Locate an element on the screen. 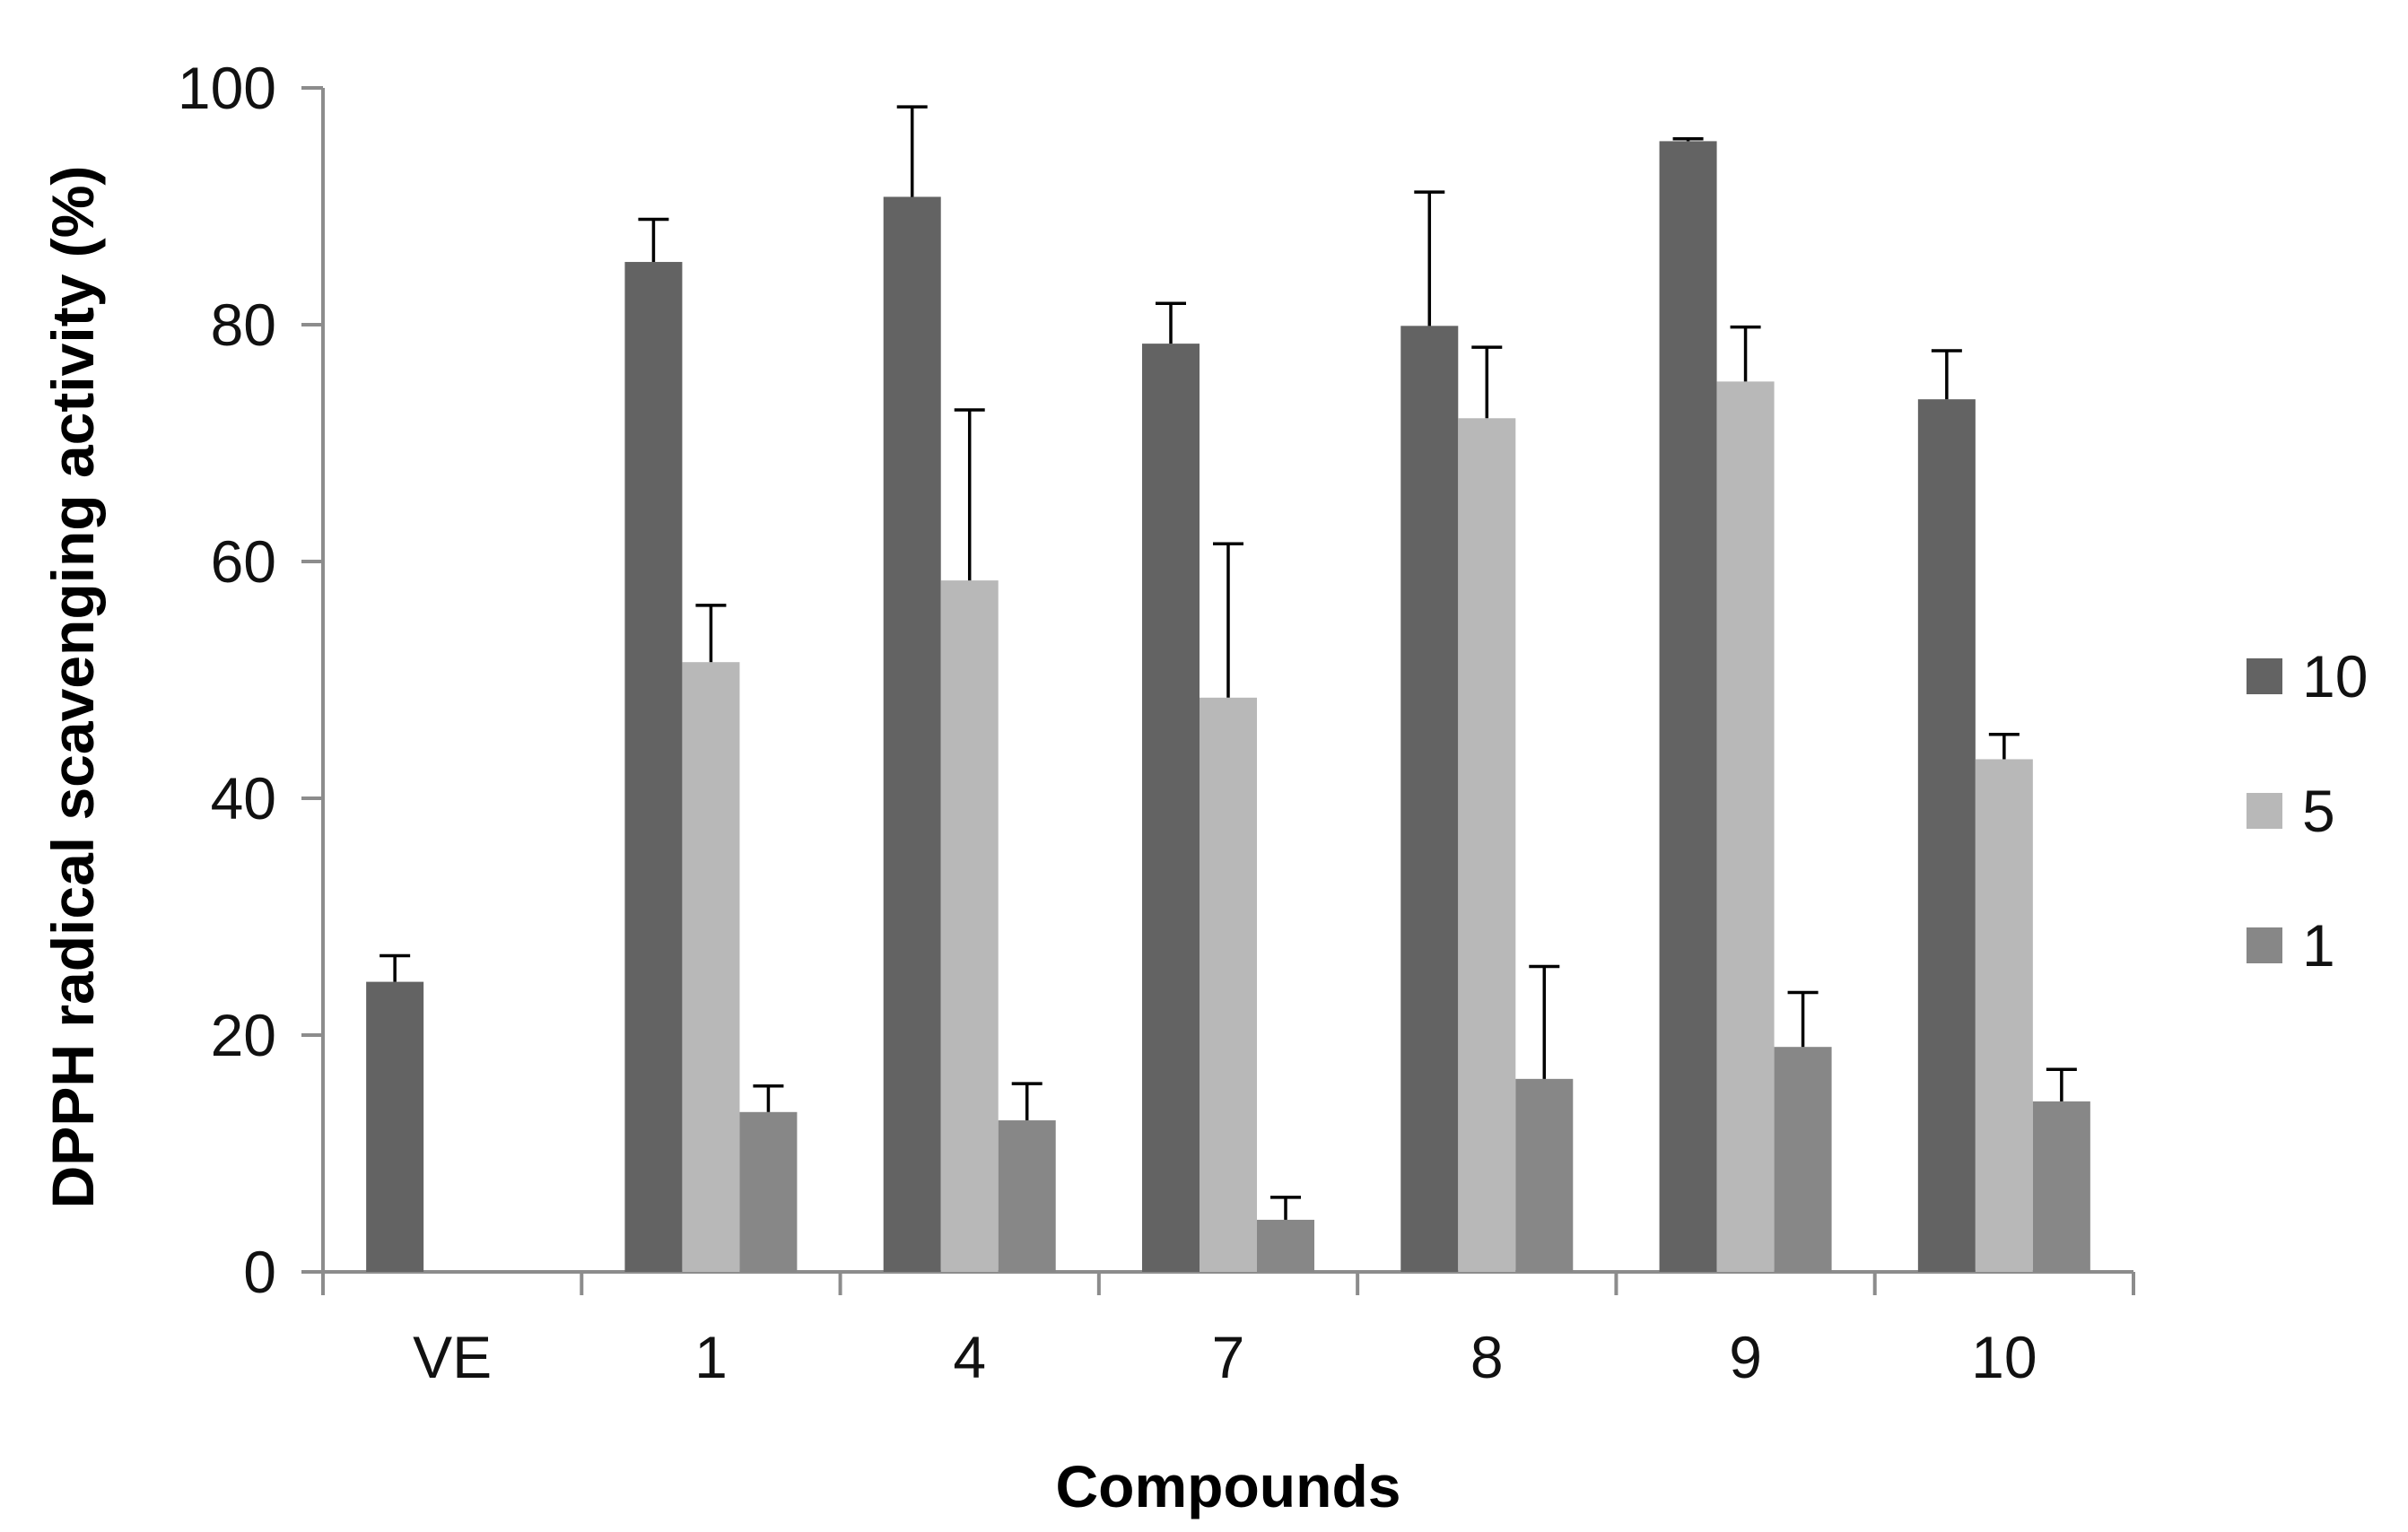 The width and height of the screenshot is (2408, 1532). x-axis-title: Compounds is located at coordinates (1228, 1486).